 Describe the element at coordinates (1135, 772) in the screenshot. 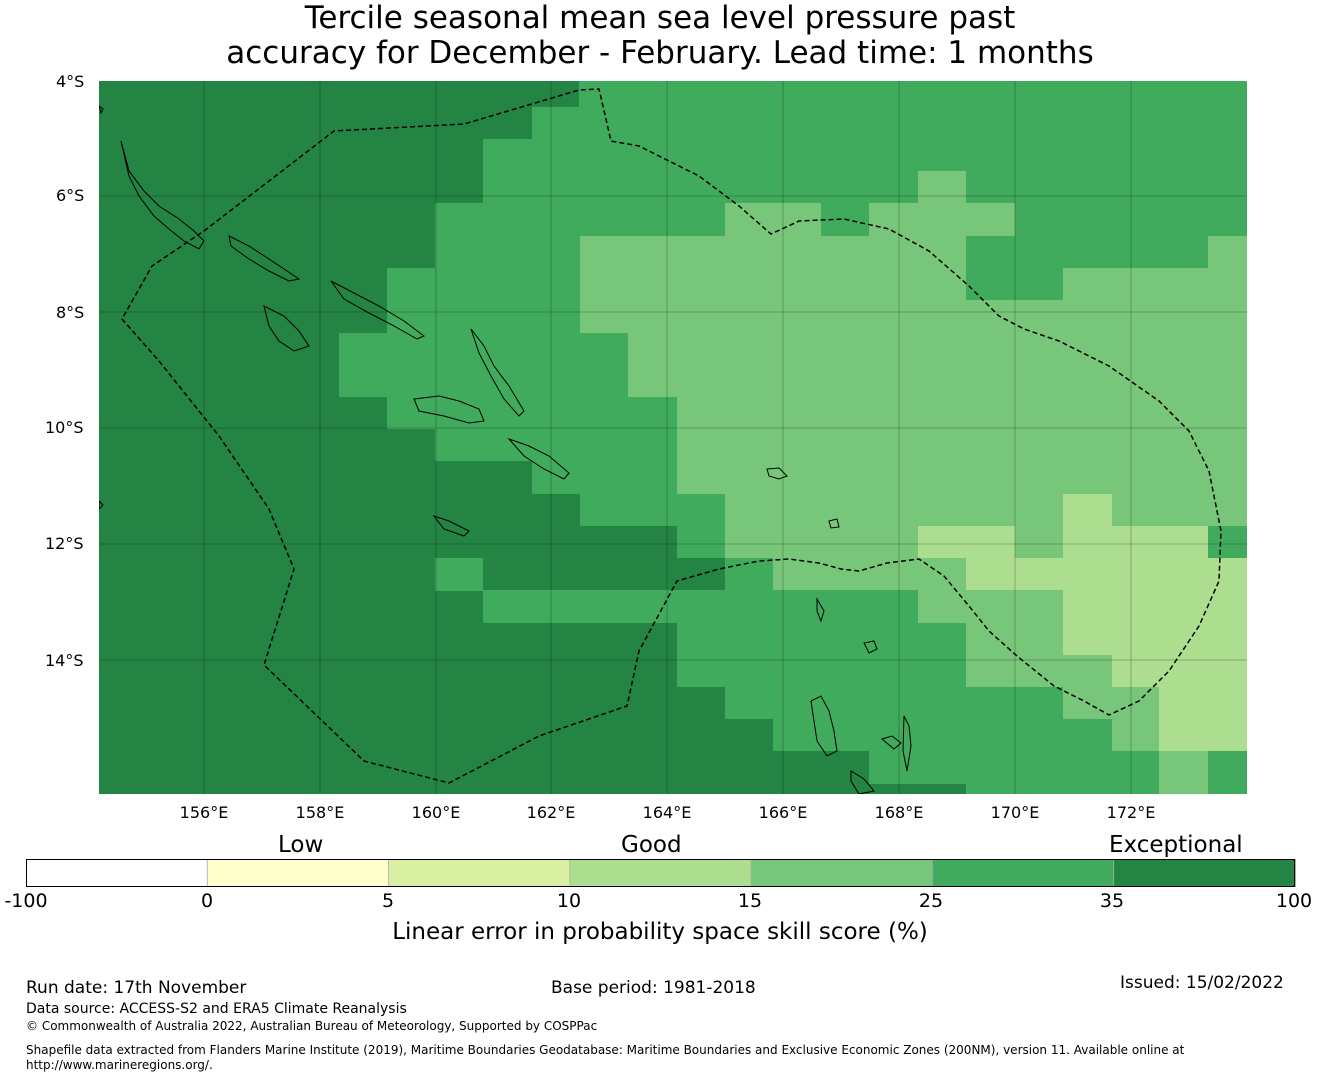

I see `skill-region-25-35-i` at that location.